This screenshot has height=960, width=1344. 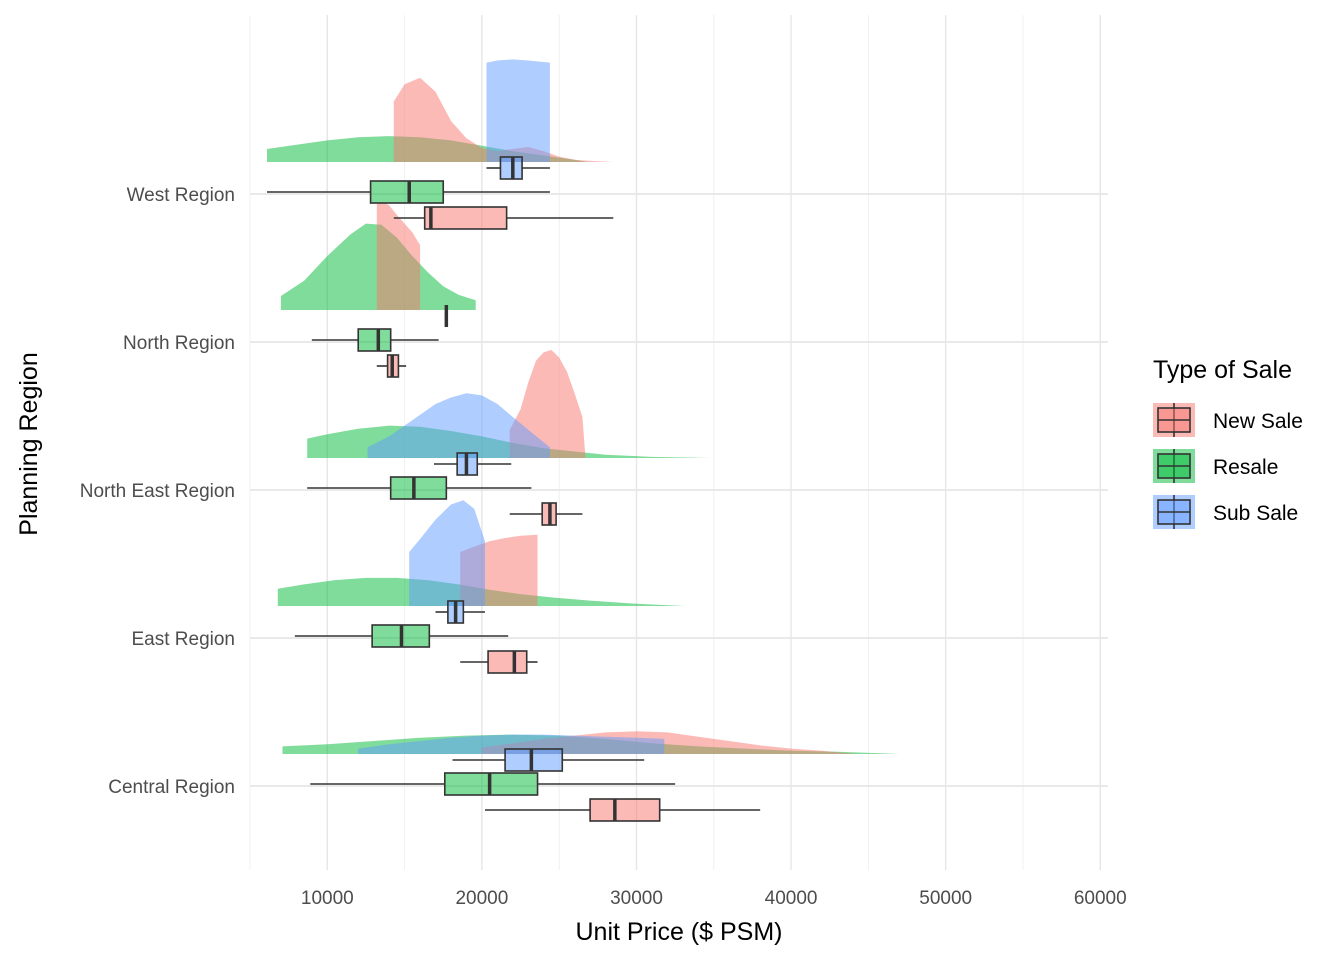 I want to click on legend: Type of Sale New Sale Resale Sub Sale, so click(x=1228, y=442).